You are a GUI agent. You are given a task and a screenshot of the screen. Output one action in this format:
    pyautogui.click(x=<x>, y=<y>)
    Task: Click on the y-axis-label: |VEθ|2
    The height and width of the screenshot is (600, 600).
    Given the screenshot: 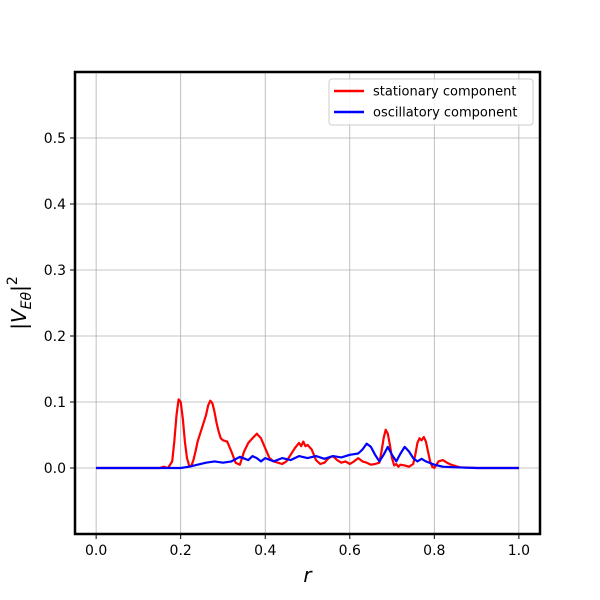 What is the action you would take?
    pyautogui.click(x=20, y=303)
    